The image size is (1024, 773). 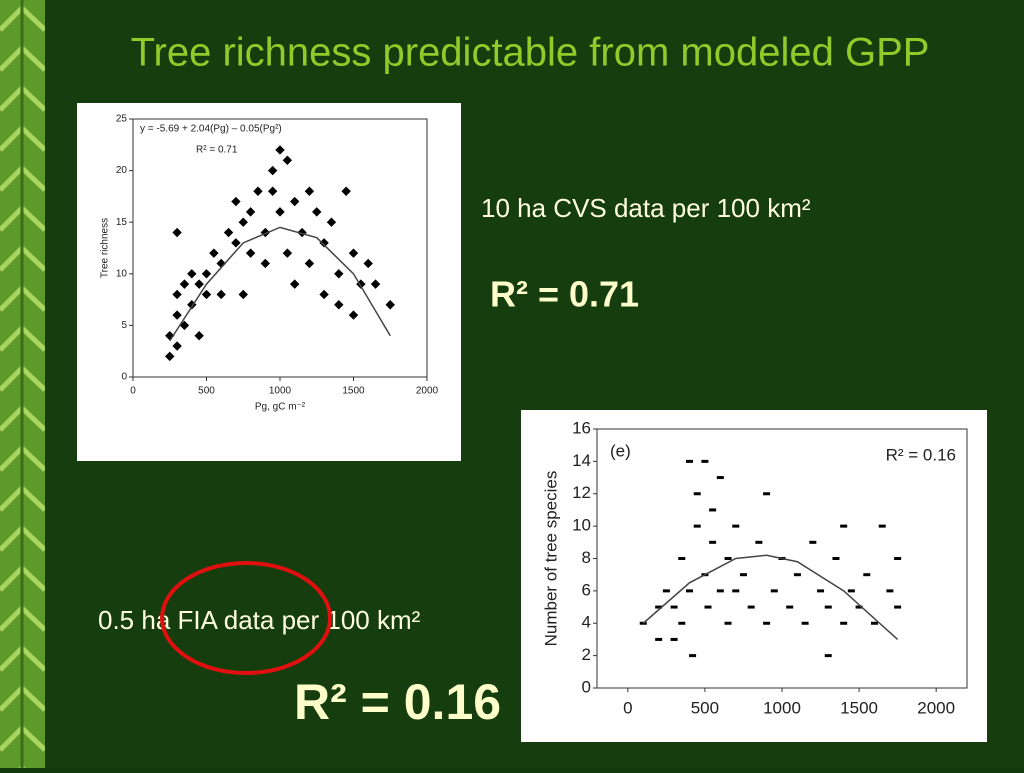 What do you see at coordinates (646, 208) in the screenshot?
I see `caption: 10 ha CVS data per 100 km²` at bounding box center [646, 208].